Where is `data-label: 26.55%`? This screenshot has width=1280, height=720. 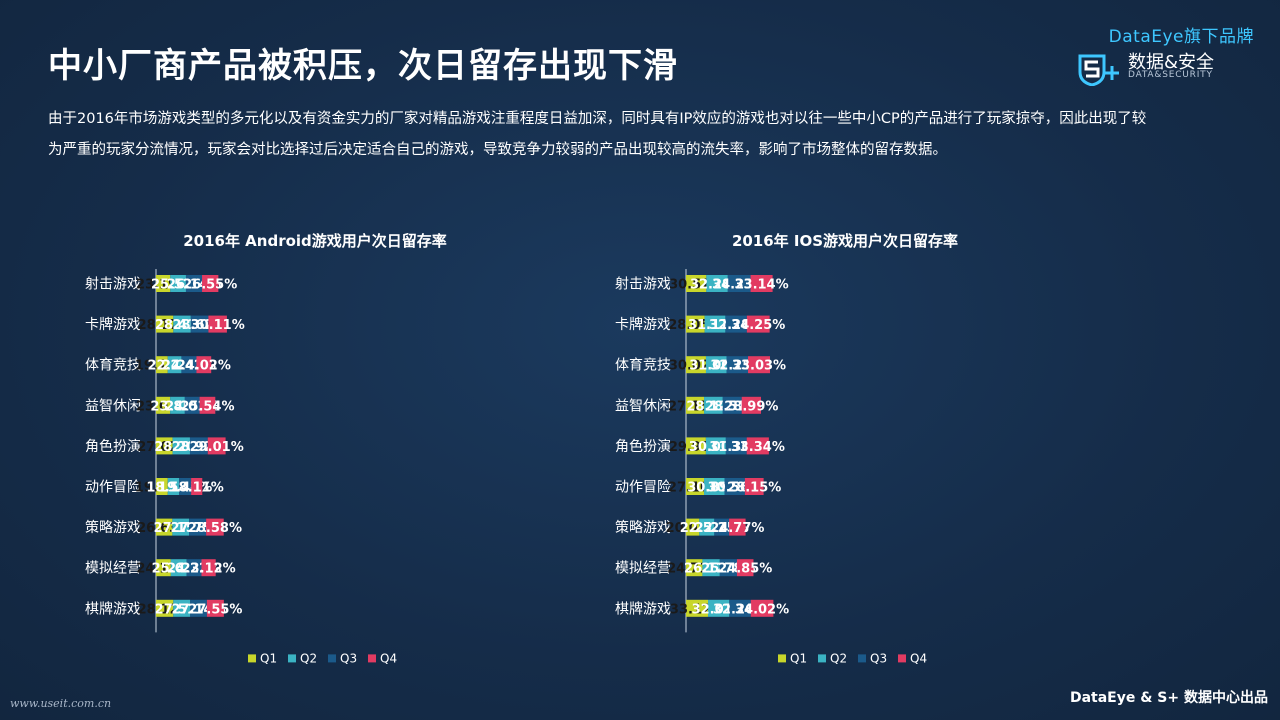
data-label: 26.55% is located at coordinates (210, 285).